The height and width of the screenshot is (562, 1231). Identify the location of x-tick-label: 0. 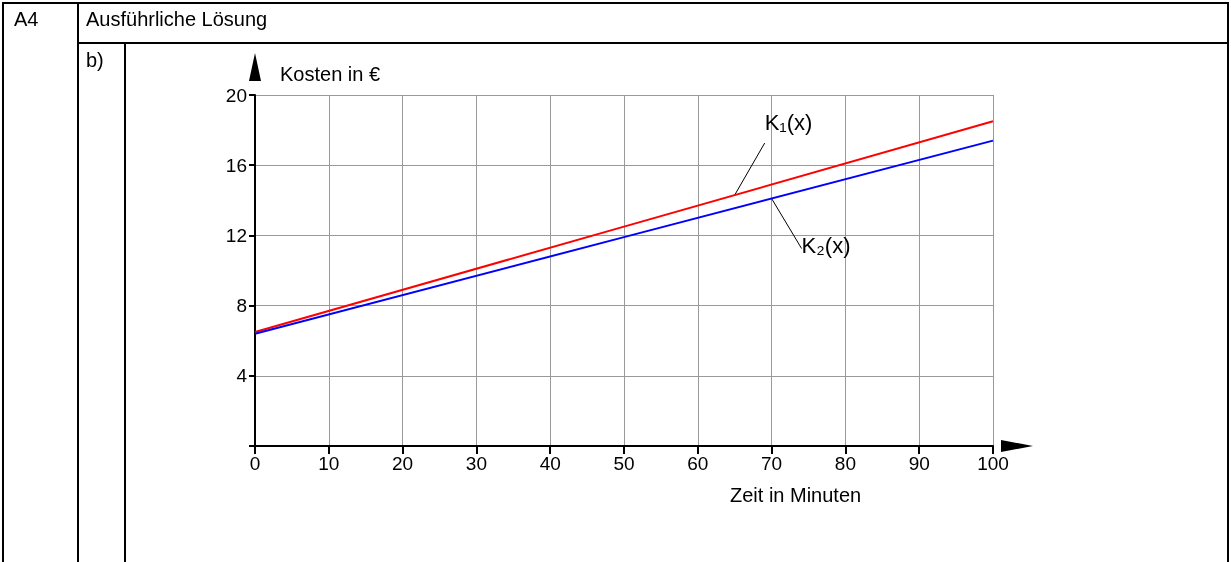
(255, 463).